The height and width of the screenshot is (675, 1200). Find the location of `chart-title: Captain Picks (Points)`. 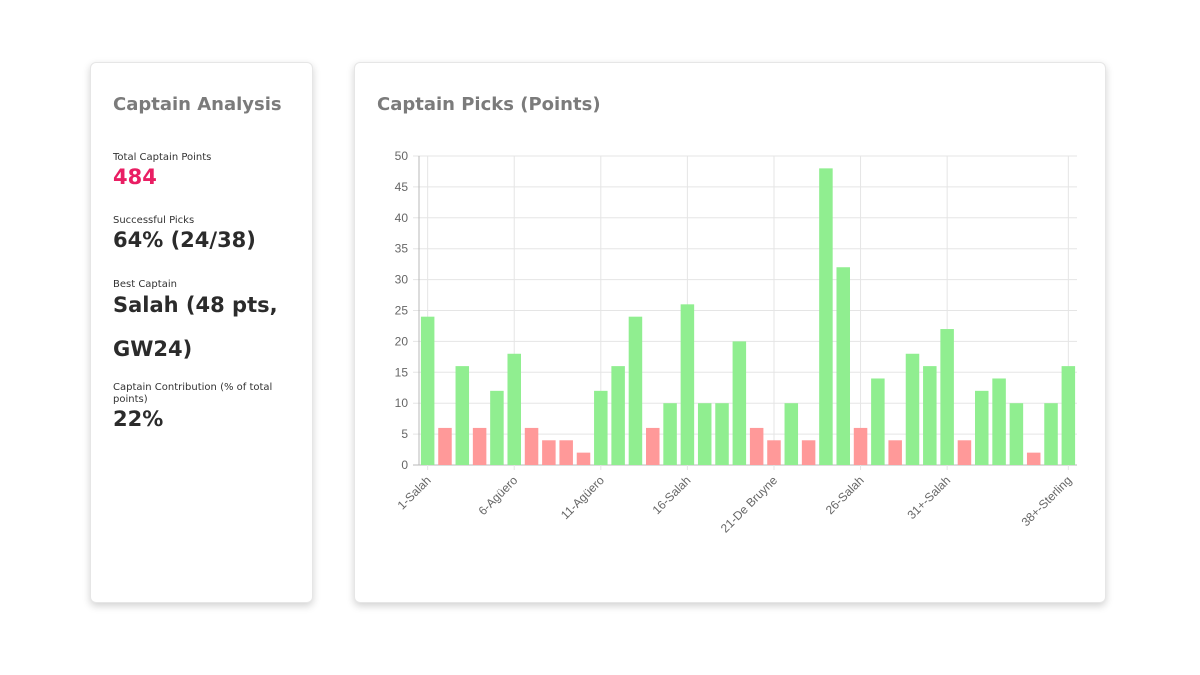

chart-title: Captain Picks (Points) is located at coordinates (489, 104).